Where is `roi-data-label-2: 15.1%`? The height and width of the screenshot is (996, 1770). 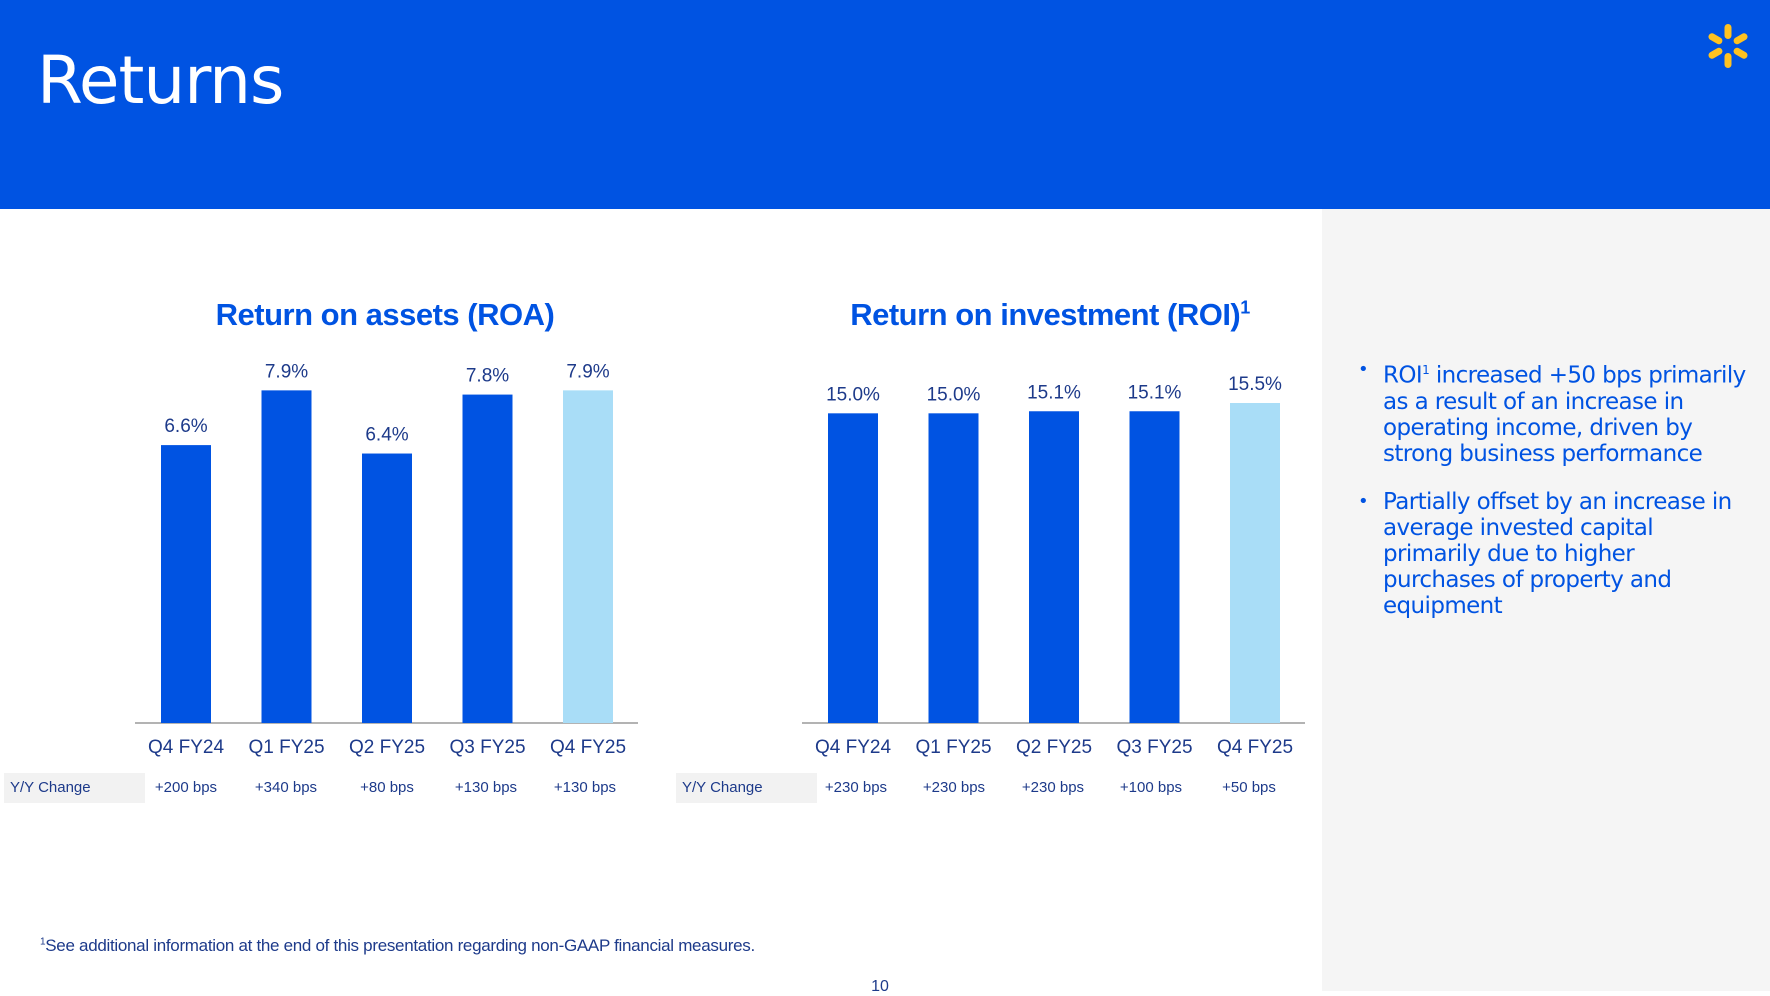
roi-data-label-2: 15.1% is located at coordinates (1054, 392).